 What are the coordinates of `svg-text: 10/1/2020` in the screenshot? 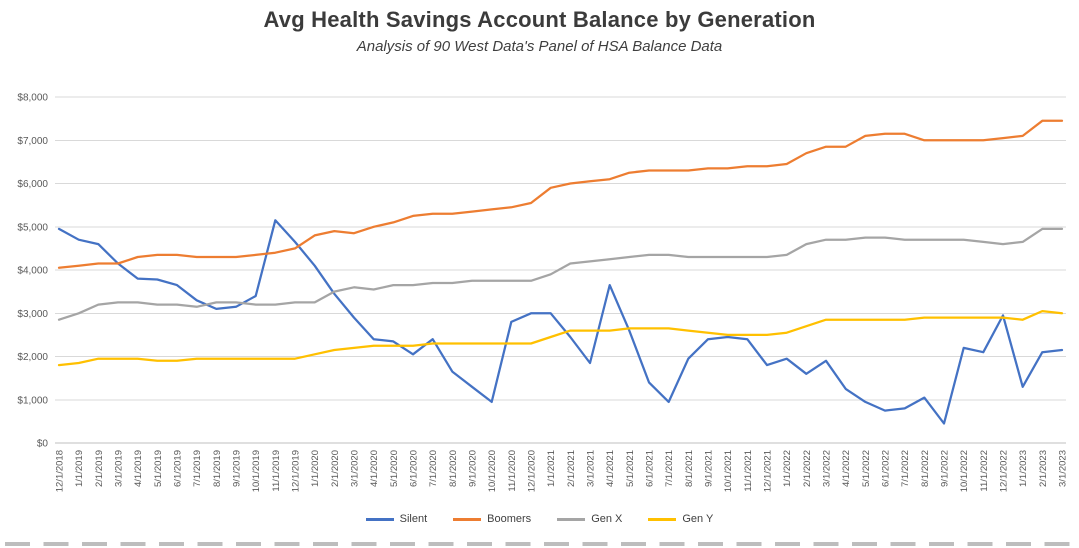 It's located at (492, 471).